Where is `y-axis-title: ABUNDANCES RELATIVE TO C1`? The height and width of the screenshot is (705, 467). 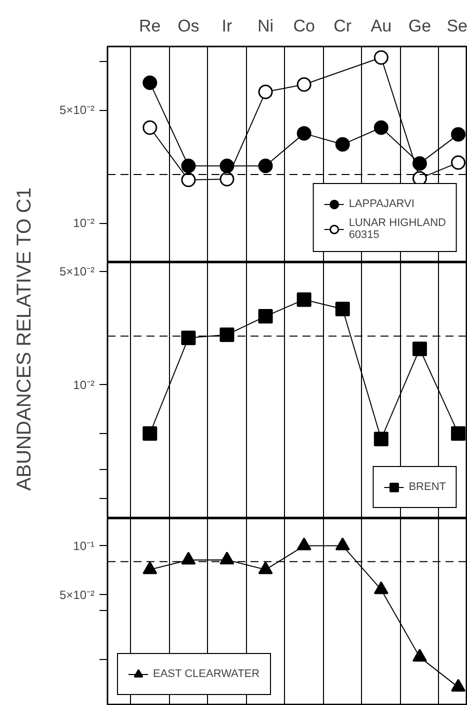 y-axis-title: ABUNDANCES RELATIVE TO C1 is located at coordinates (25, 339).